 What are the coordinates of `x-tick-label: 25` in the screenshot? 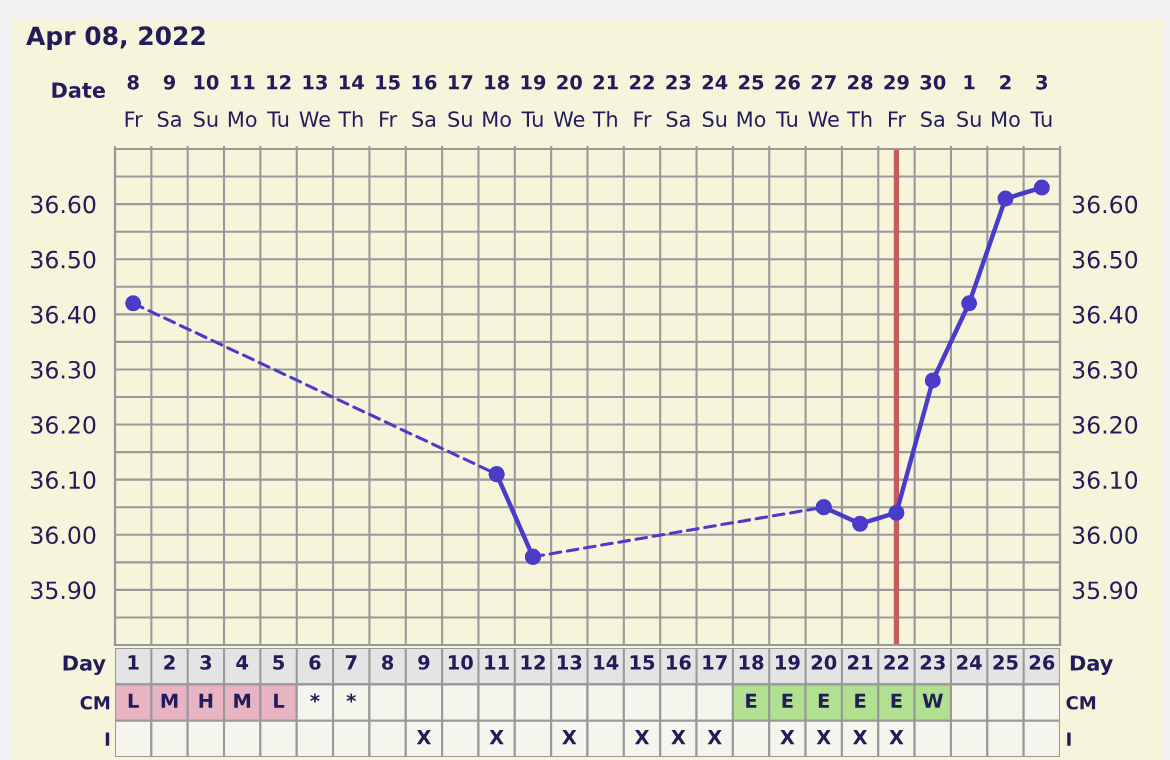 It's located at (1005, 662).